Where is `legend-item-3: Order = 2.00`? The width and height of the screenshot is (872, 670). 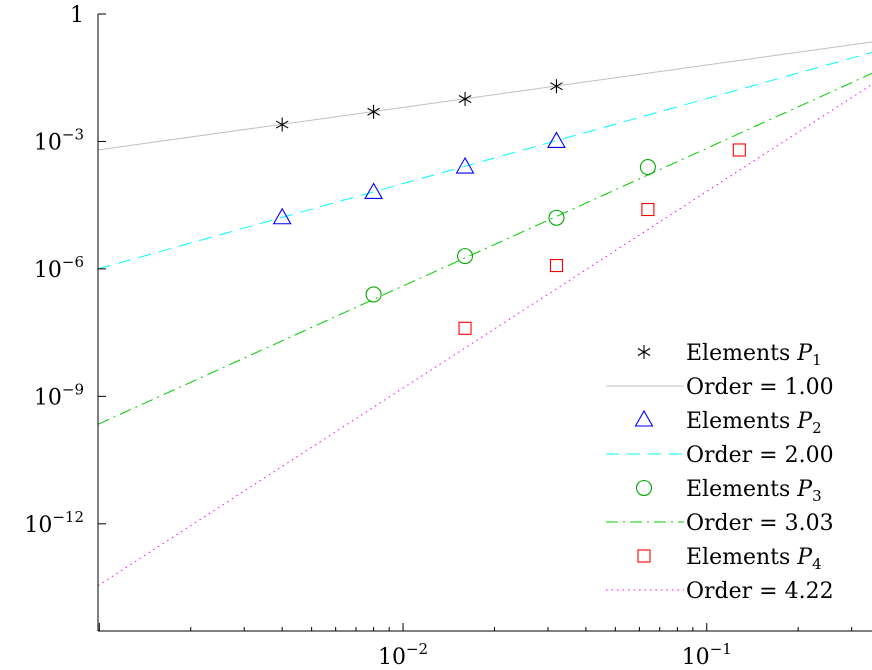
legend-item-3: Order = 2.00 is located at coordinates (720, 455).